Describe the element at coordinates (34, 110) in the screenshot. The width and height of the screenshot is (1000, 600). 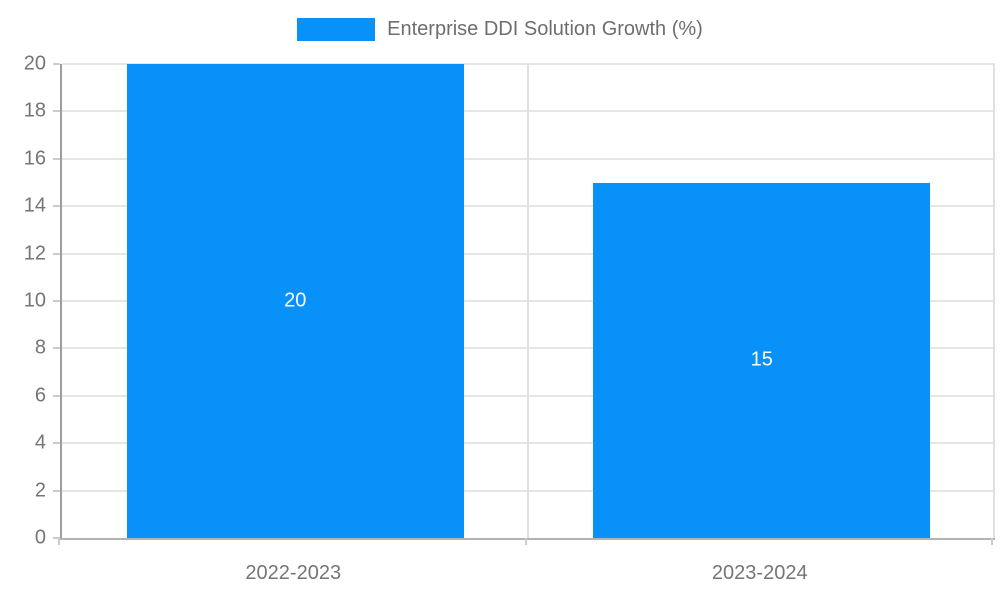
I see `y-axis-tick-label: 18` at that location.